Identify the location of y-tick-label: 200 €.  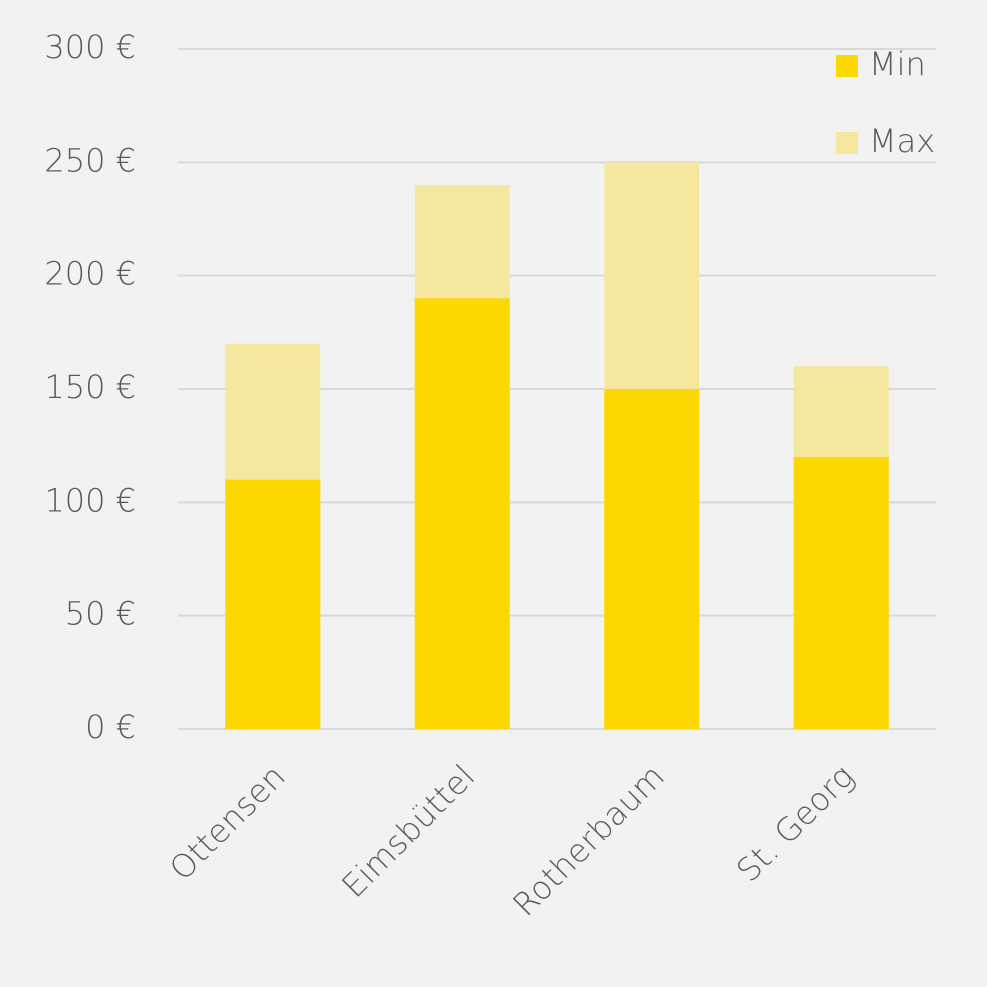
(90, 274).